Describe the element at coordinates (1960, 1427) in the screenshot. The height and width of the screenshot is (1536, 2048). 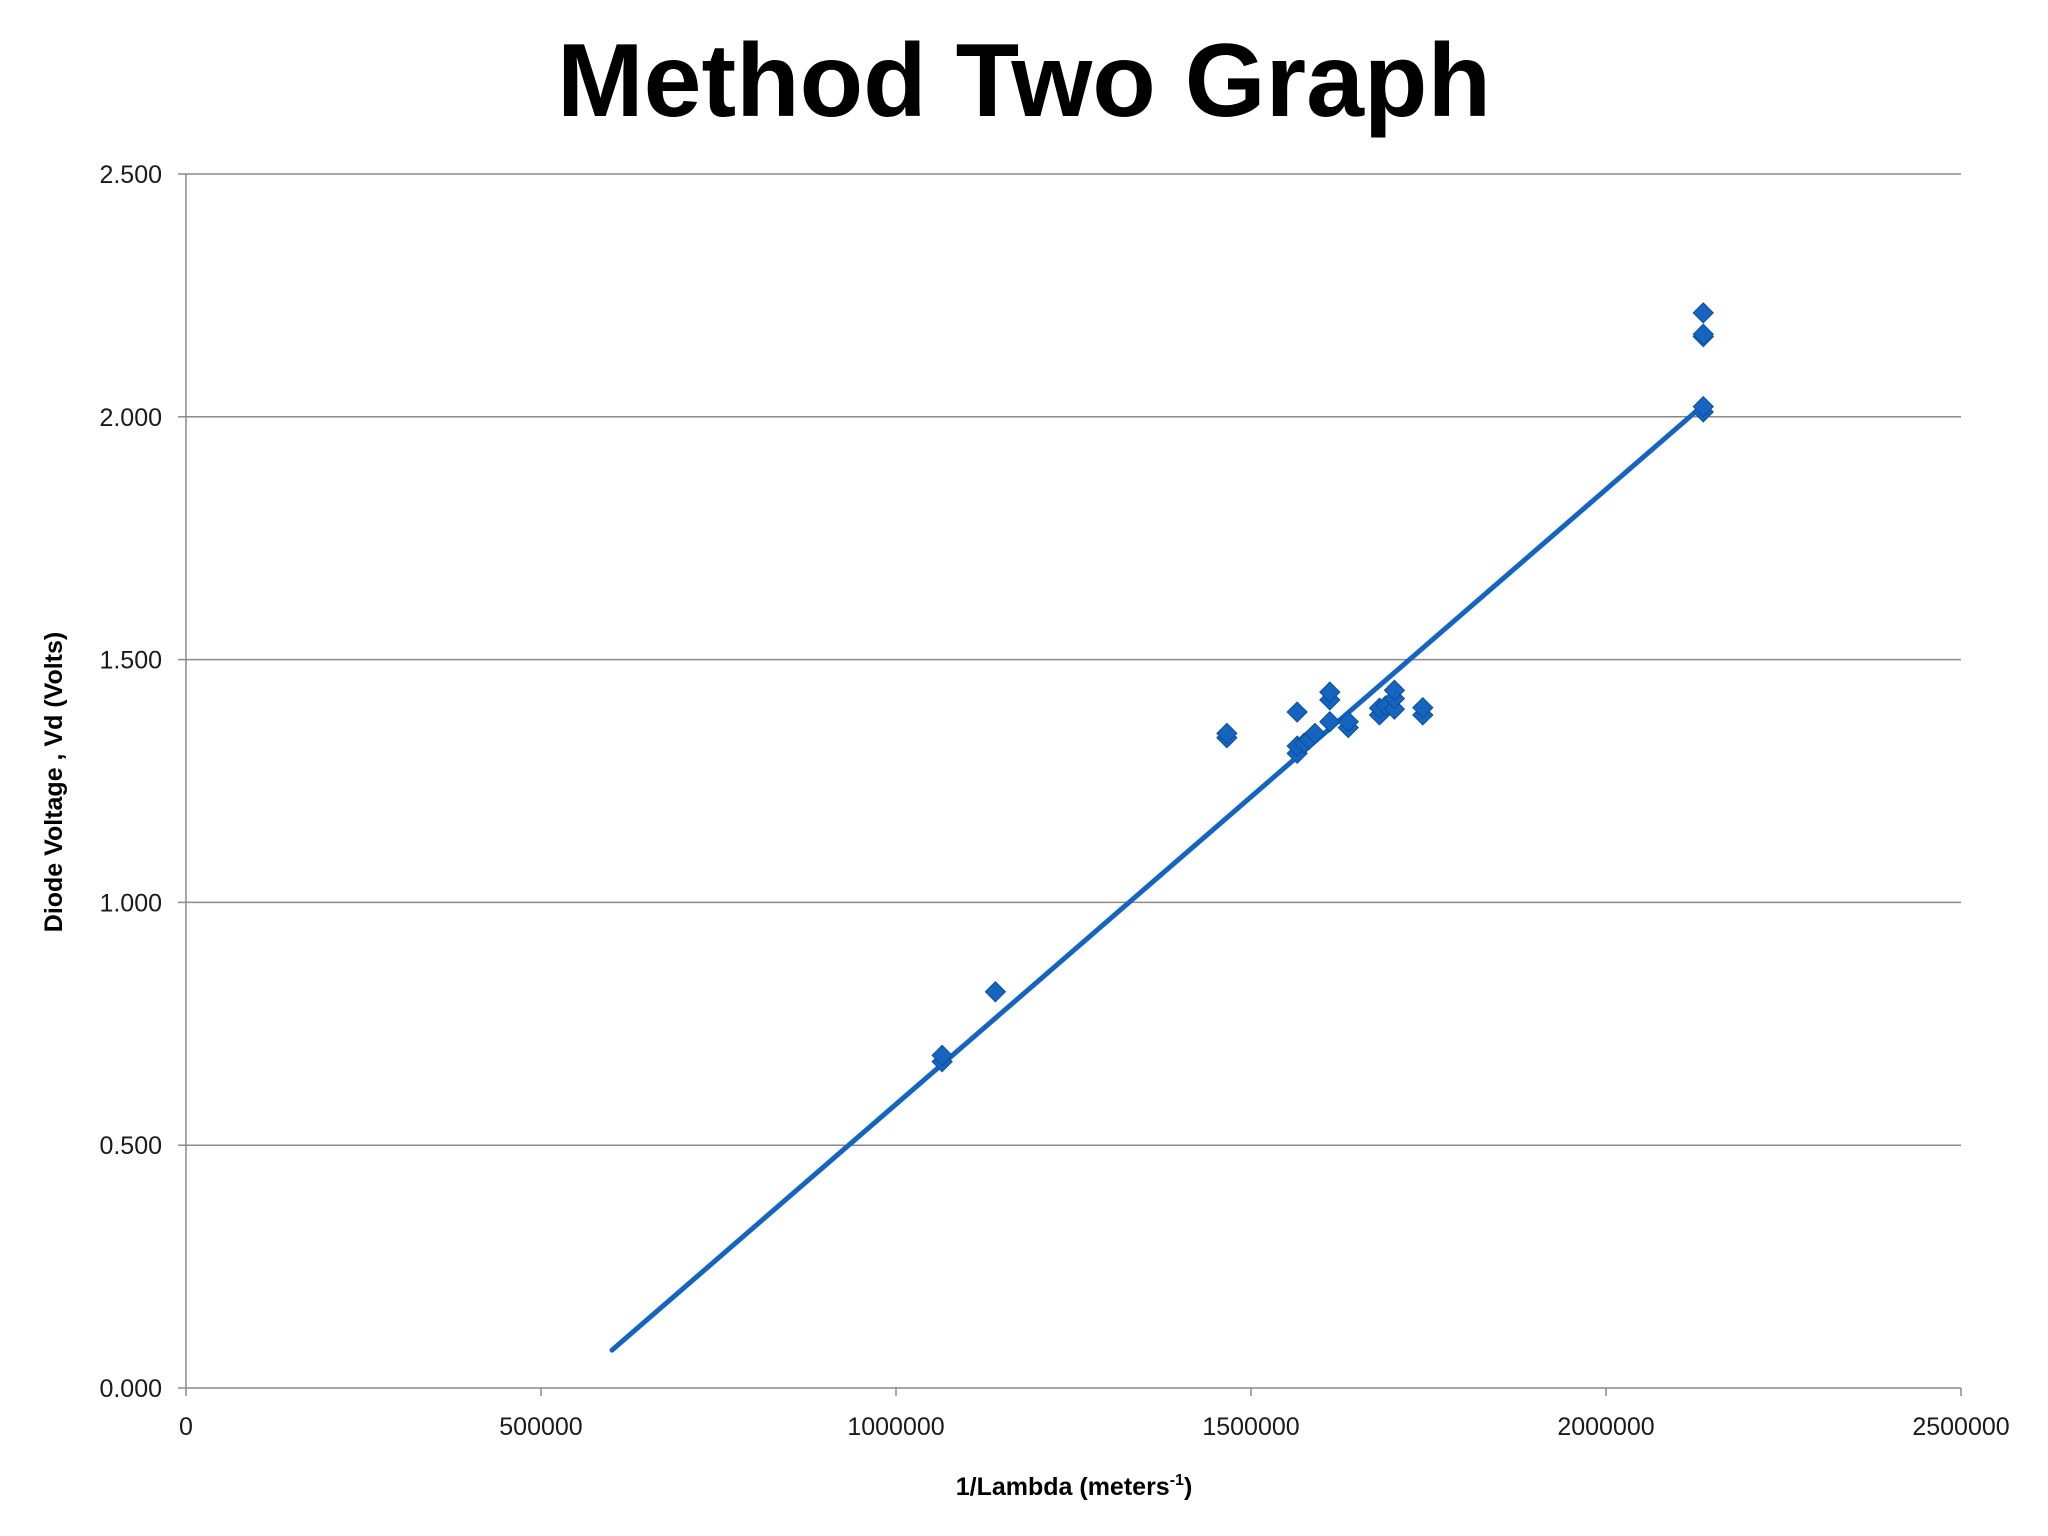
I see `x-tick-label: 2500000` at that location.